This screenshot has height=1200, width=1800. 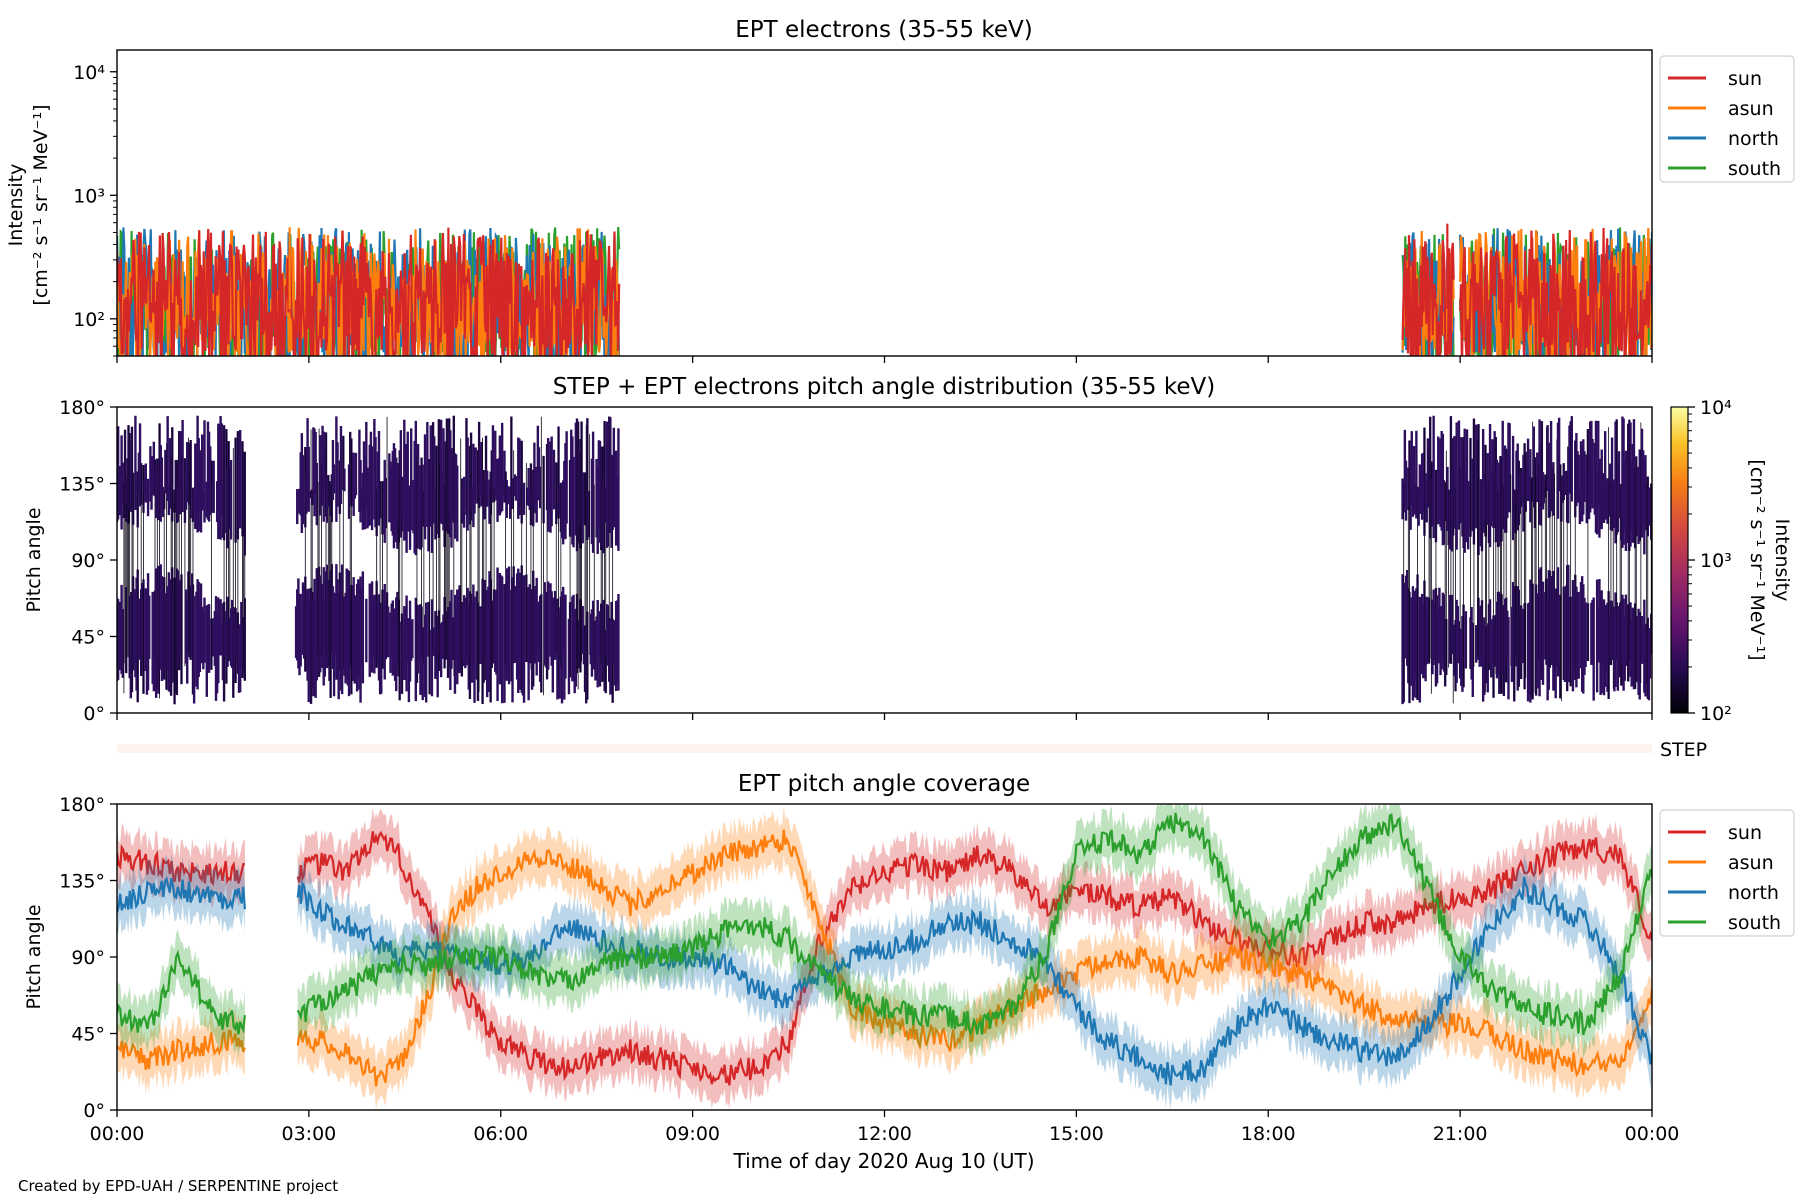 I want to click on x-tick-label: 21:00, so click(x=1460, y=1134).